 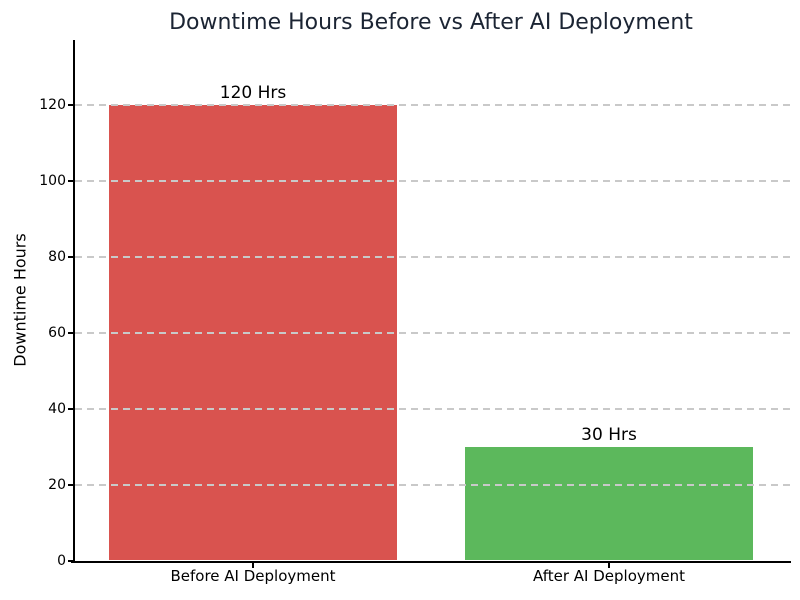 I want to click on y-tick-label: 100, so click(x=52, y=180).